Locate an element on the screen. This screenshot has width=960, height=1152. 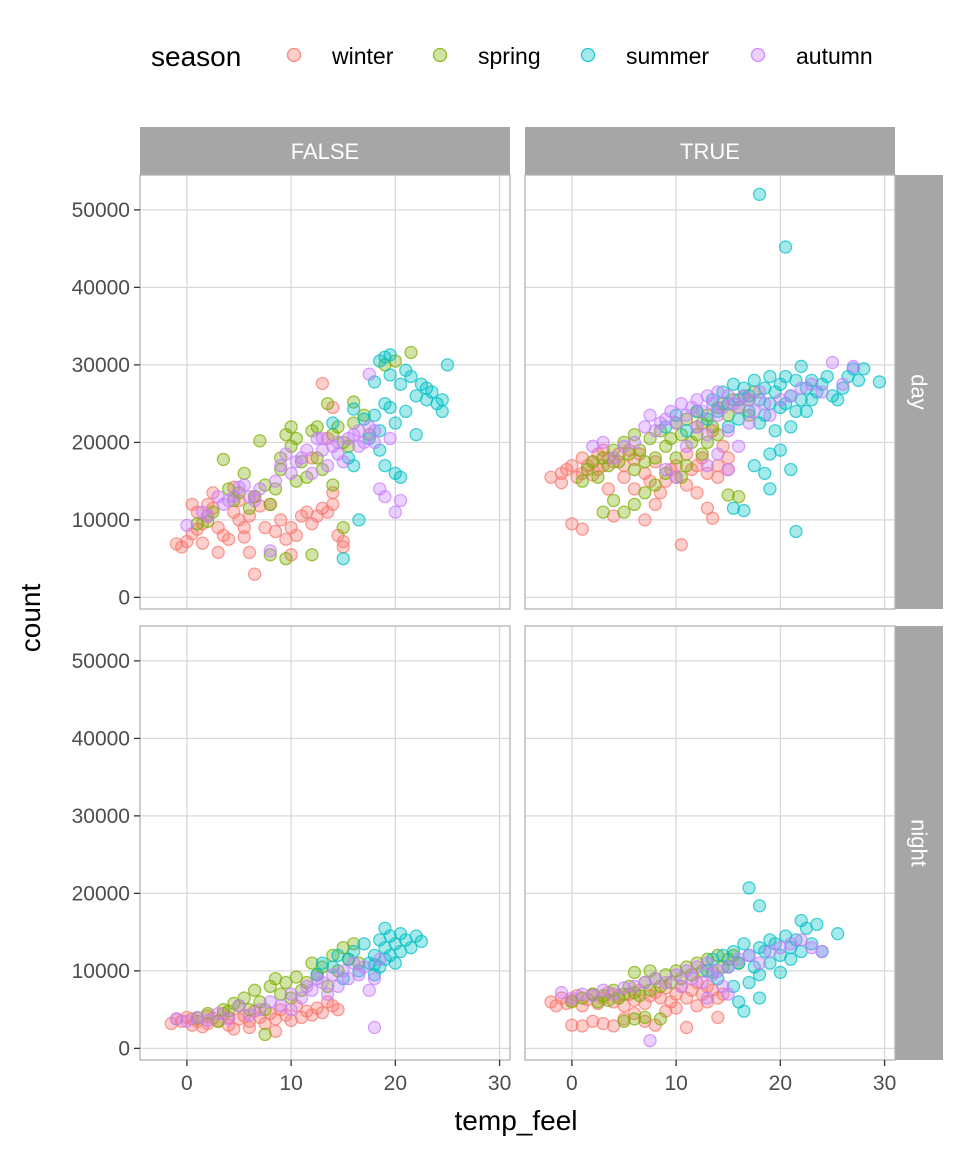
legend-title: season is located at coordinates (196, 56).